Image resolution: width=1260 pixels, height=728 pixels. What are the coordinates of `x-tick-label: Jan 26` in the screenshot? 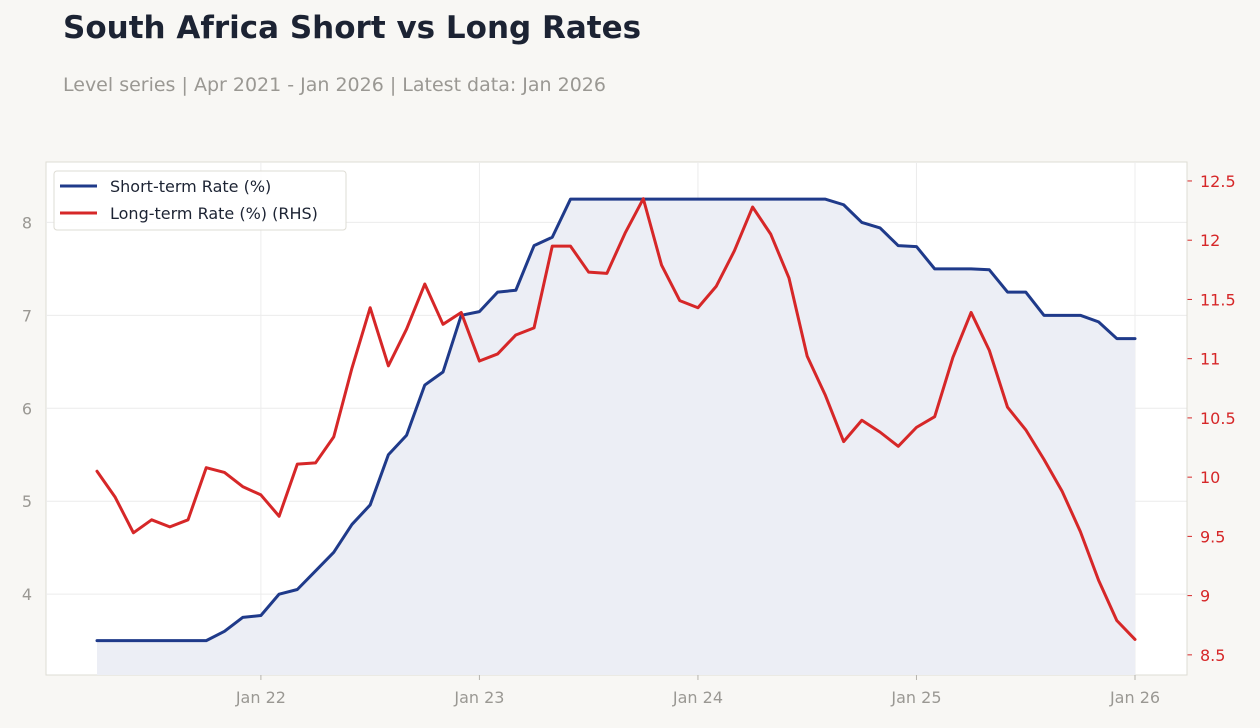 It's located at (1134, 697).